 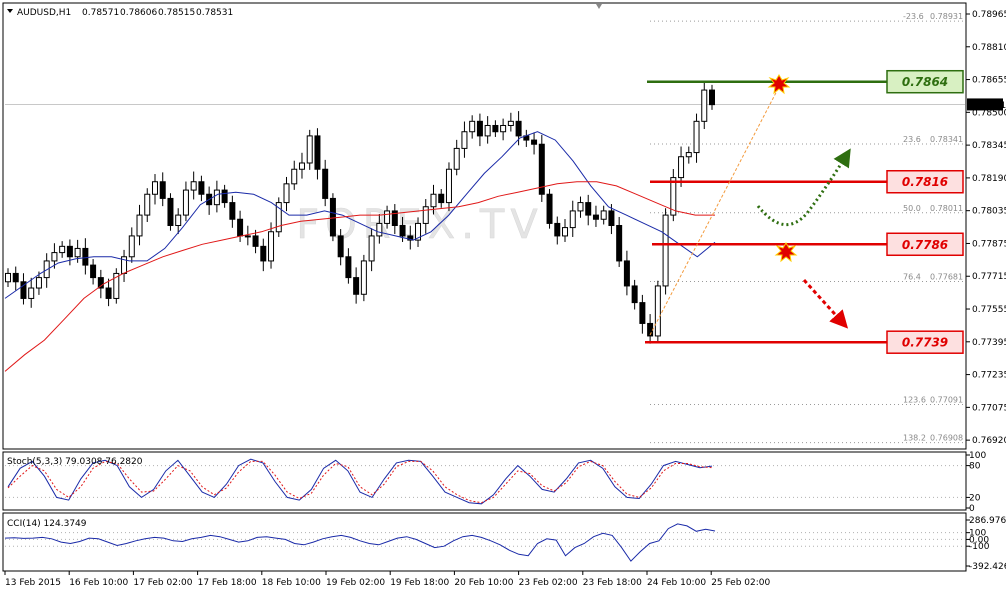 What do you see at coordinates (989, 310) in the screenshot?
I see `price-tick-label: 0.77555` at bounding box center [989, 310].